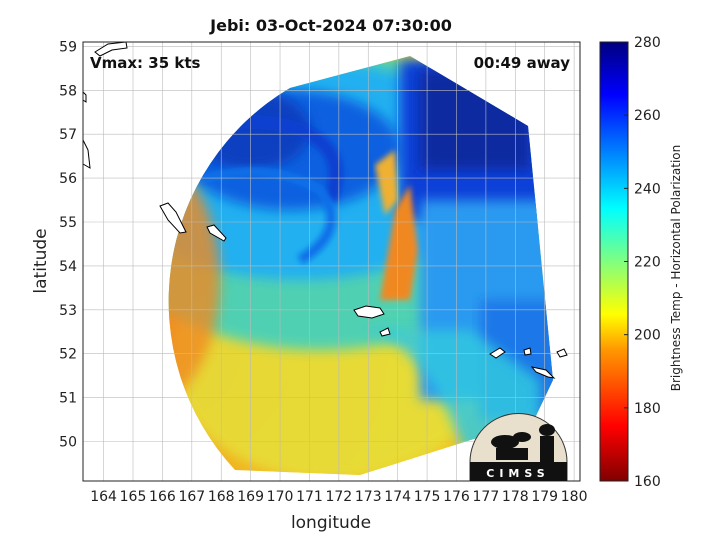 The image size is (720, 540). Describe the element at coordinates (68, 244) in the screenshot. I see `y-tick-labels: 50 51 52 53 54 55 56 57 58 59` at that location.